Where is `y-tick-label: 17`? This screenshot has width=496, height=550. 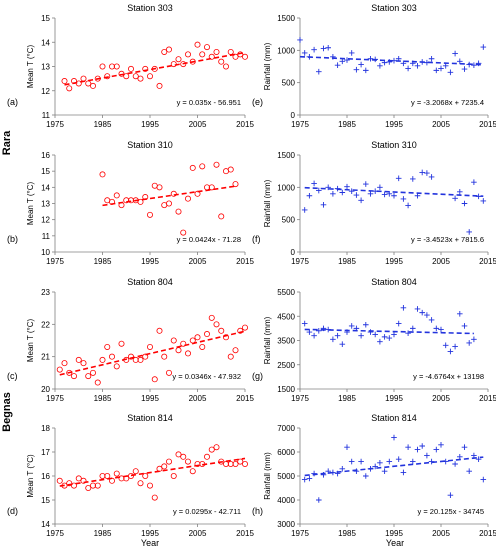
y-tick-label: 17 is located at coordinates (45, 452).